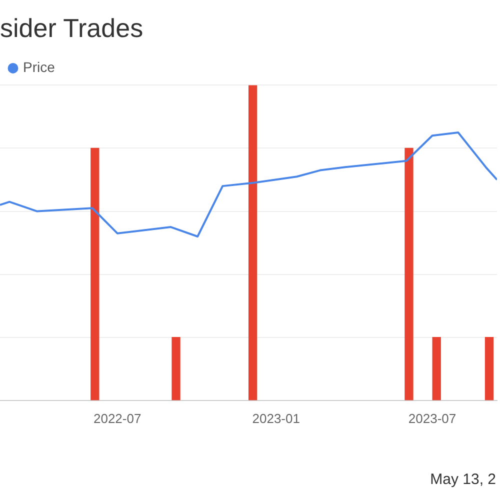 This screenshot has height=500, width=500. What do you see at coordinates (463, 479) in the screenshot?
I see `text: May 13, 2` at bounding box center [463, 479].